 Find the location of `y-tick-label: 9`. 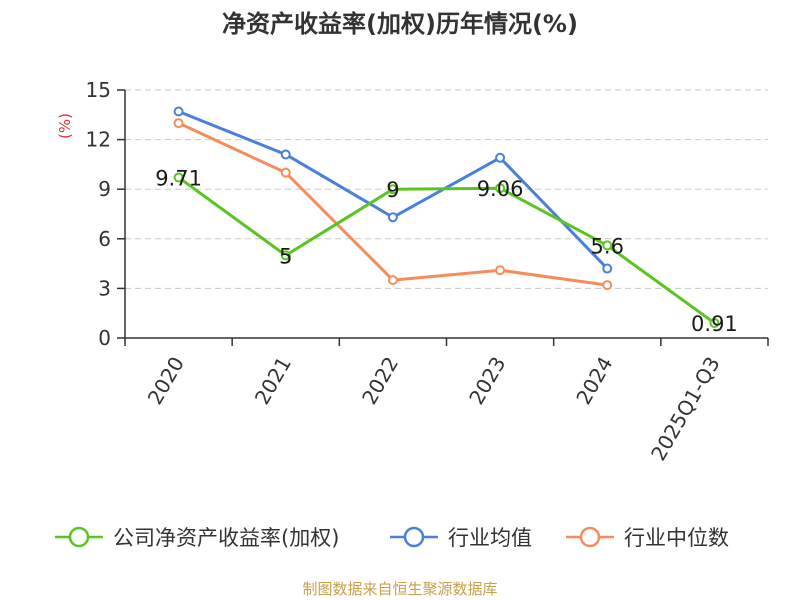

y-tick-label: 9 is located at coordinates (104, 189).